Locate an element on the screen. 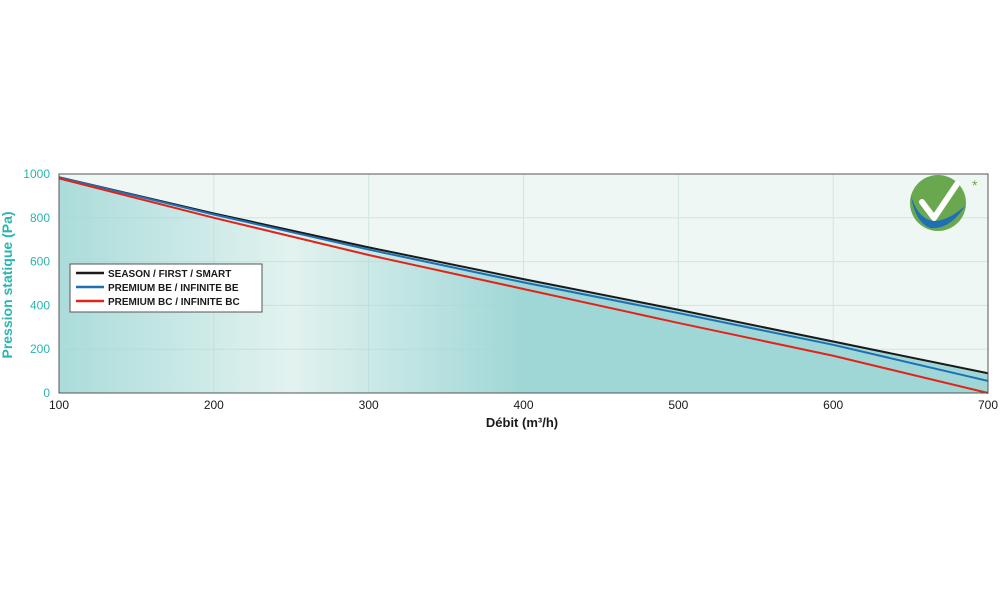  y-axis-title: Pression statique (Pa) is located at coordinates (7, 284).